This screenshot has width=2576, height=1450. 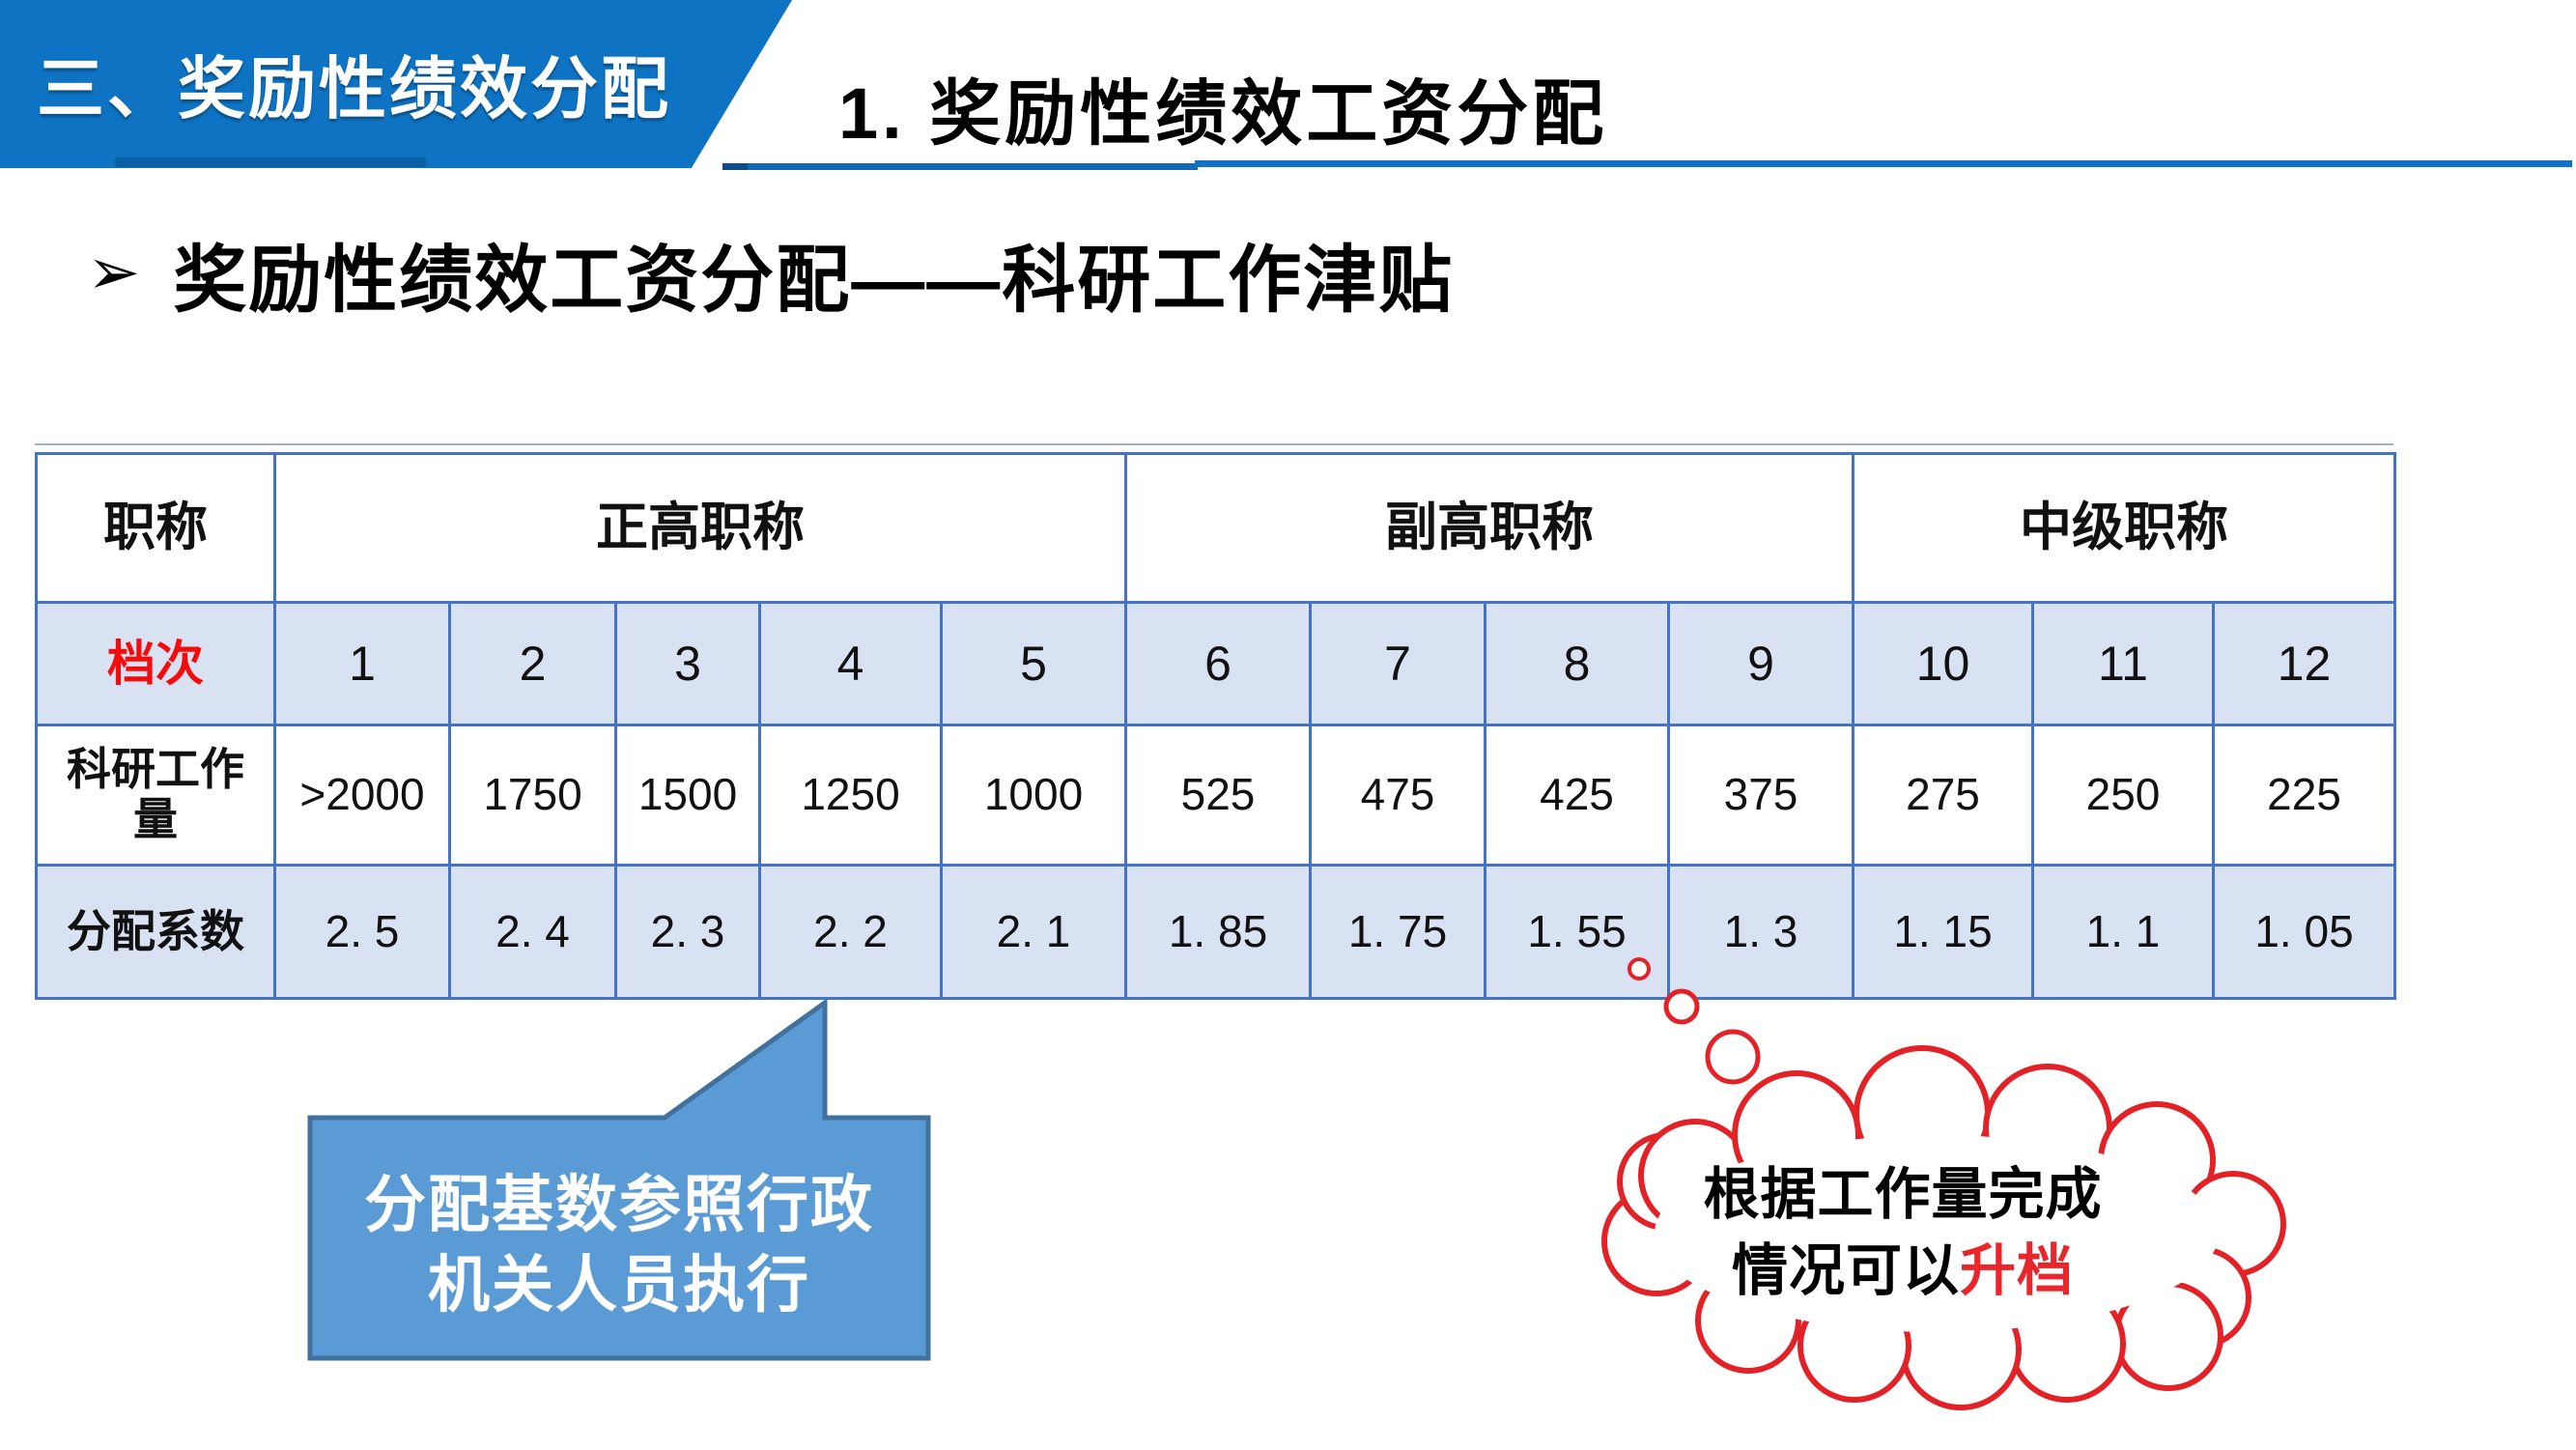 I want to click on grade-row-label: 档次, so click(x=155, y=664).